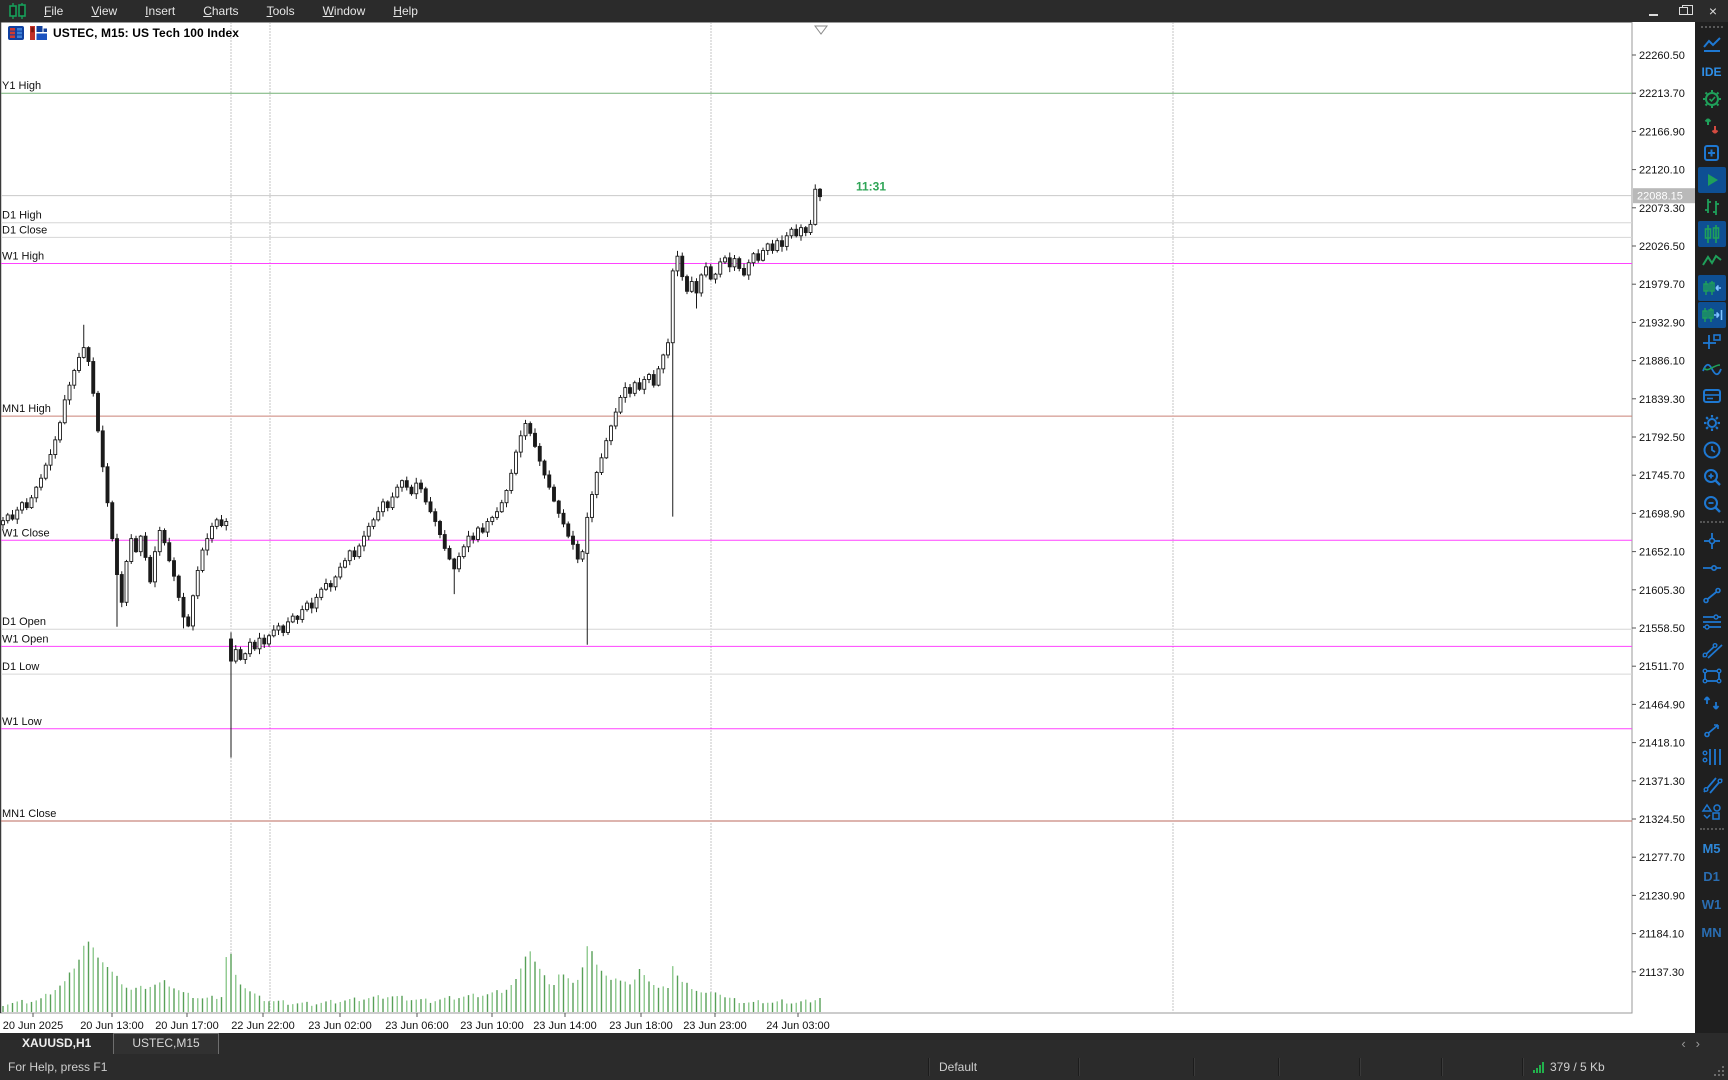 The width and height of the screenshot is (1728, 1080). What do you see at coordinates (1608, 1067) in the screenshot?
I see `status-connection: 379 / 5 Kb` at bounding box center [1608, 1067].